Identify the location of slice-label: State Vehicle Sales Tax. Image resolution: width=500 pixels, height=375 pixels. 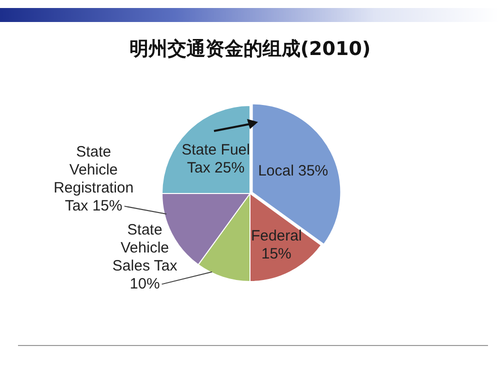
(145, 247).